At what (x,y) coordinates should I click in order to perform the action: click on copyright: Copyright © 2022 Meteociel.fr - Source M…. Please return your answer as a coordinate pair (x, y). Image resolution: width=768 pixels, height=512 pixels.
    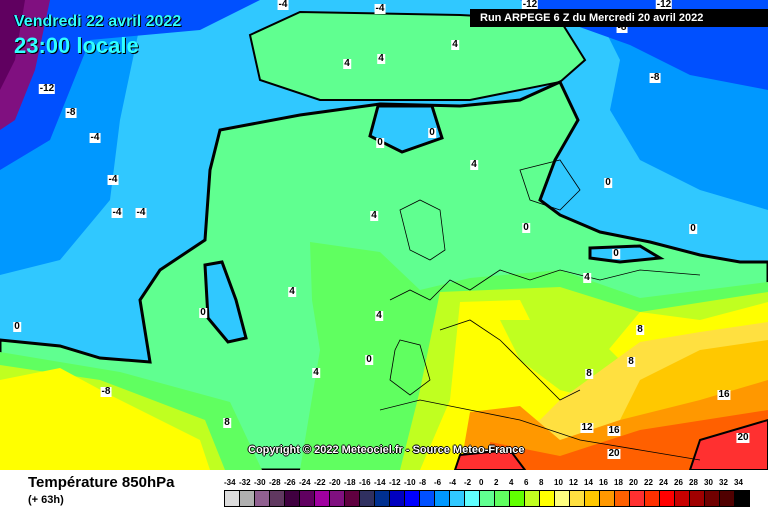
    Looking at the image, I should click on (386, 450).